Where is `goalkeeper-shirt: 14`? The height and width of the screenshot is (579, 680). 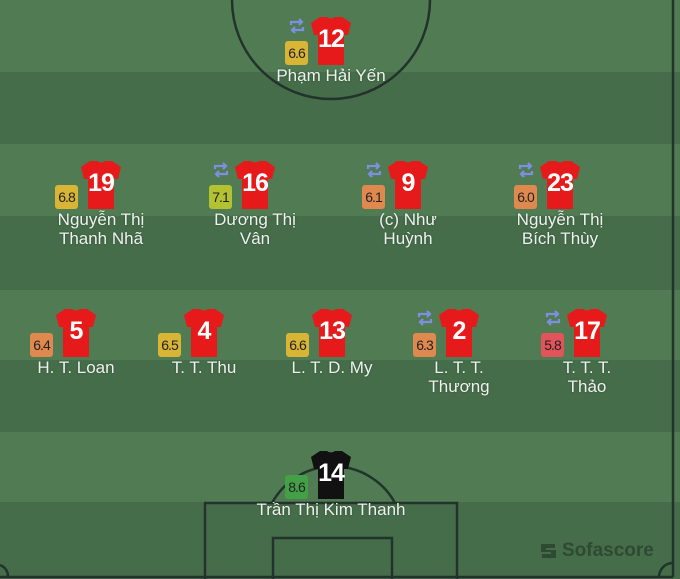
goalkeeper-shirt: 14 is located at coordinates (331, 474).